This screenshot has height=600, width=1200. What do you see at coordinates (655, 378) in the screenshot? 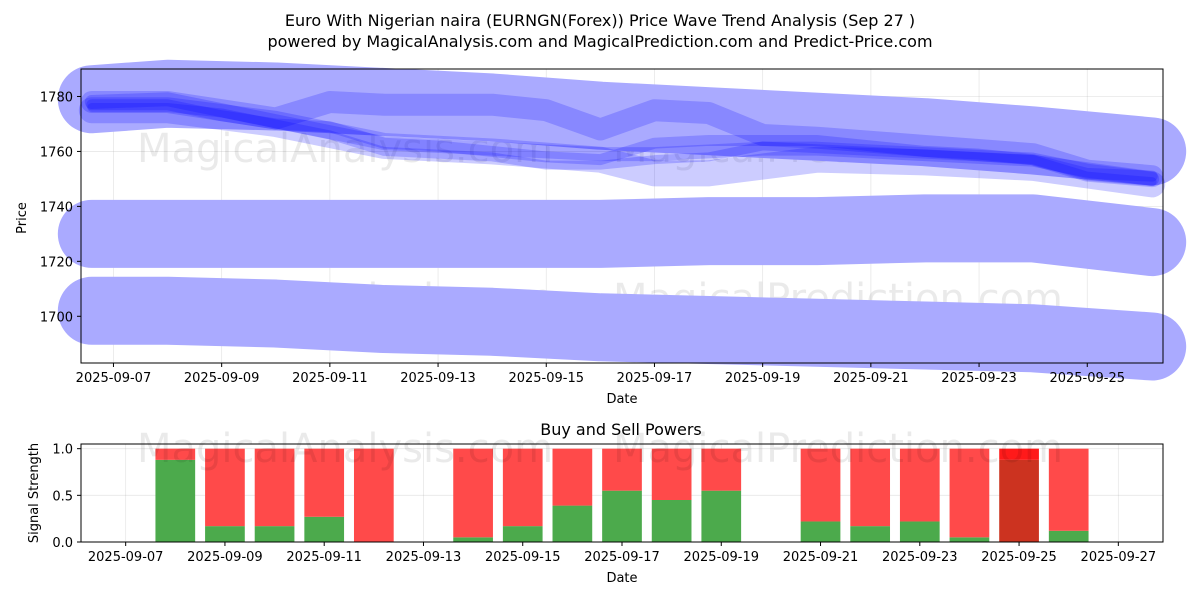
I see `top-x-tick-label: 2025-09-17` at bounding box center [655, 378].